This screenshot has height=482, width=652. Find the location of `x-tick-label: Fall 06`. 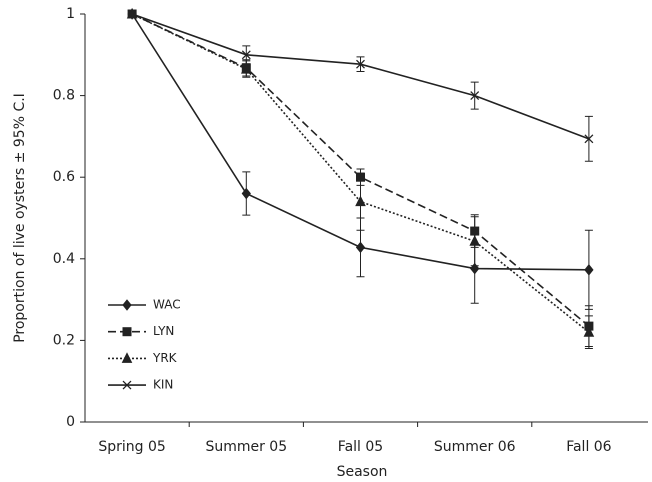

x-tick-label: Fall 06 is located at coordinates (588, 447).